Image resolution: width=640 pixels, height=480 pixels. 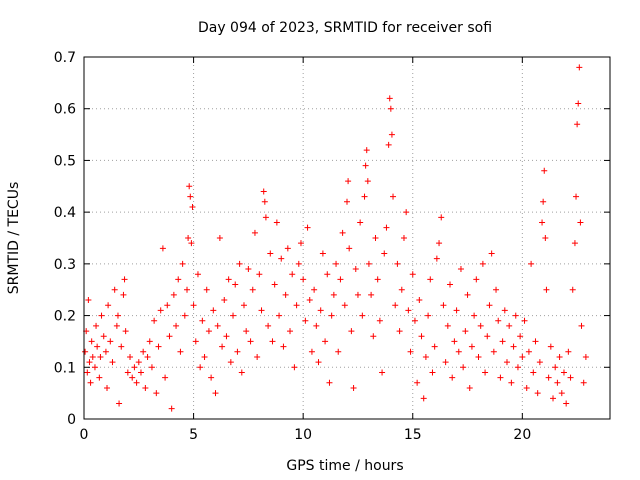 I want to click on y-tick-label: 0.7, so click(x=65, y=58).